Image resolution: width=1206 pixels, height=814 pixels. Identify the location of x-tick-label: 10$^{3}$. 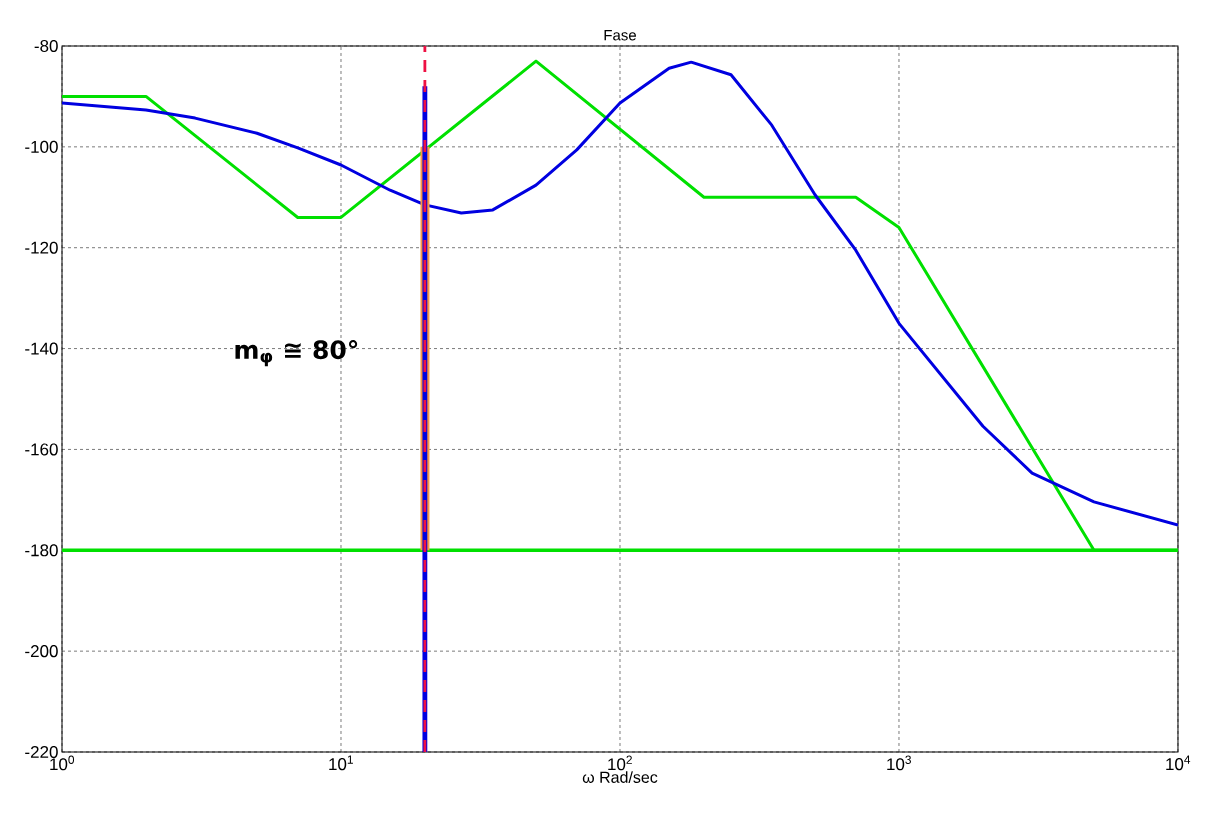
(899, 763).